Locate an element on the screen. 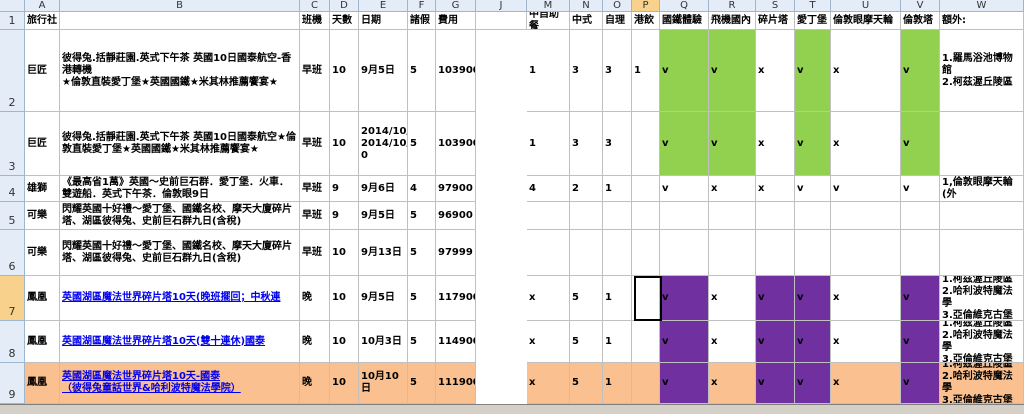 This screenshot has width=1024, height=414. cell-s-9: v is located at coordinates (775, 383).